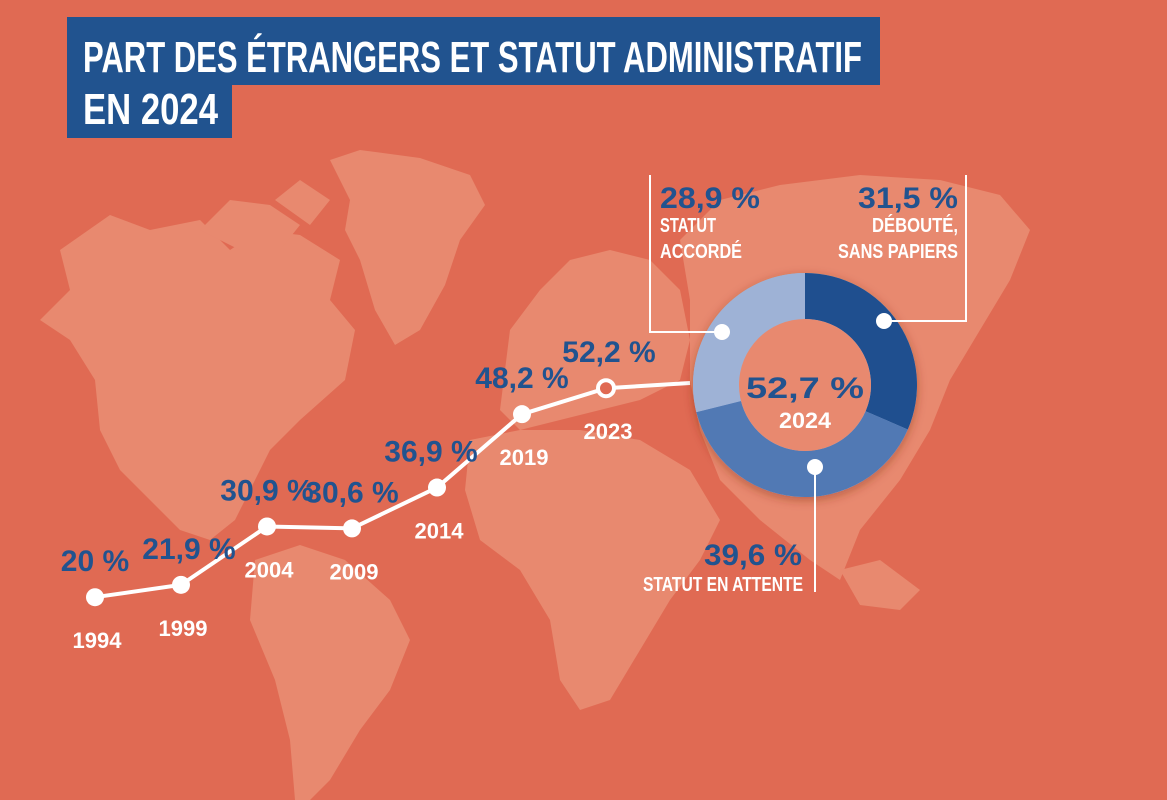 The width and height of the screenshot is (1167, 800). Describe the element at coordinates (188, 549) in the screenshot. I see `value-label-1999: 21,9 %` at that location.